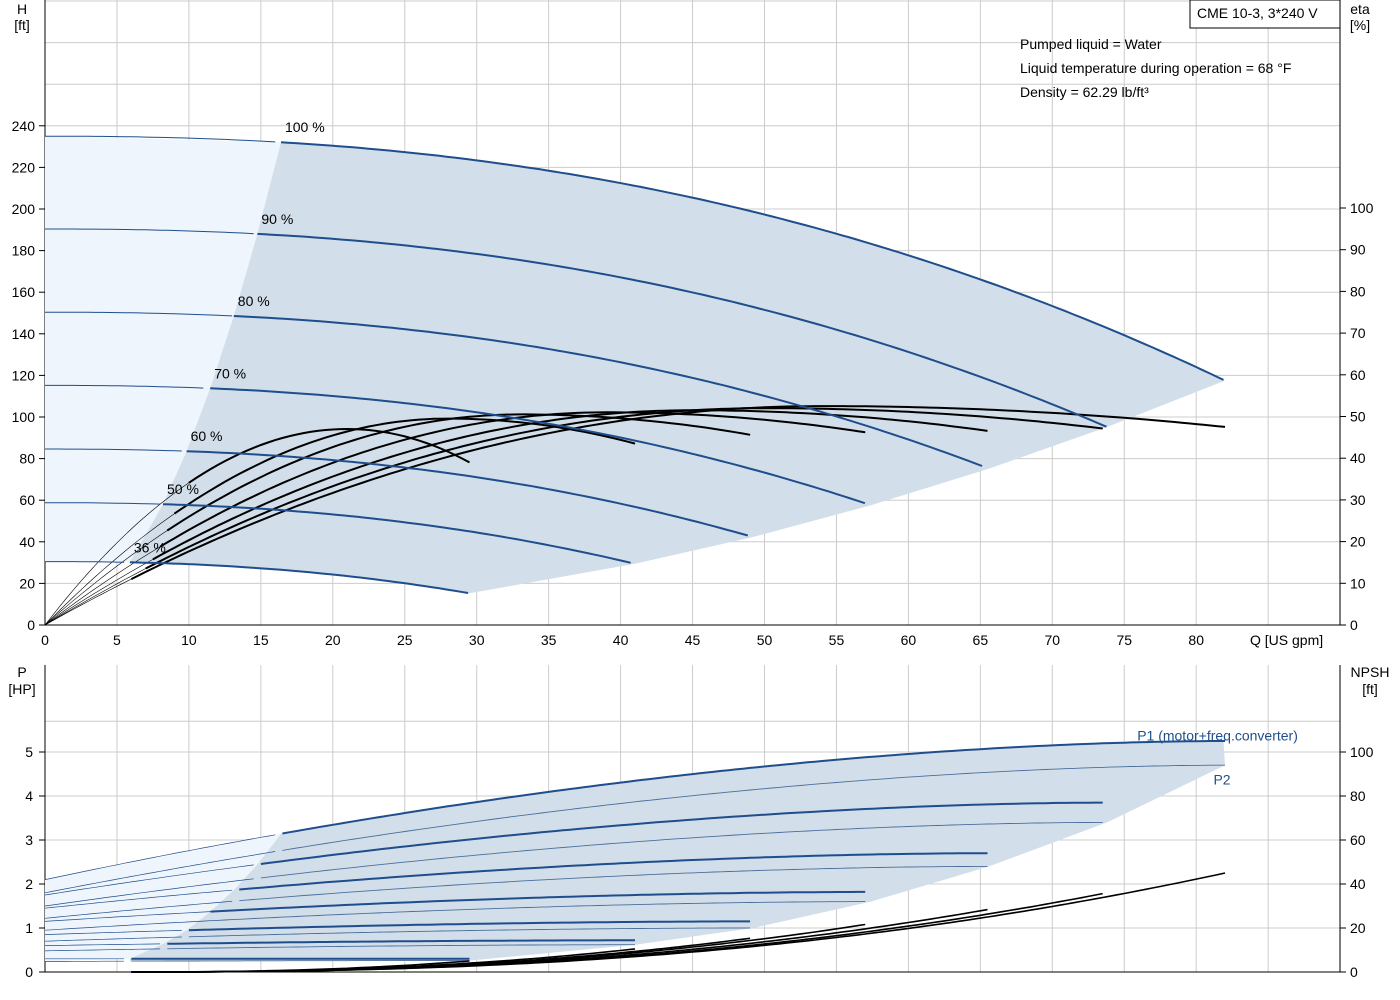 The image size is (1400, 1000). What do you see at coordinates (261, 640) in the screenshot?
I see `x-tick-label: 15` at bounding box center [261, 640].